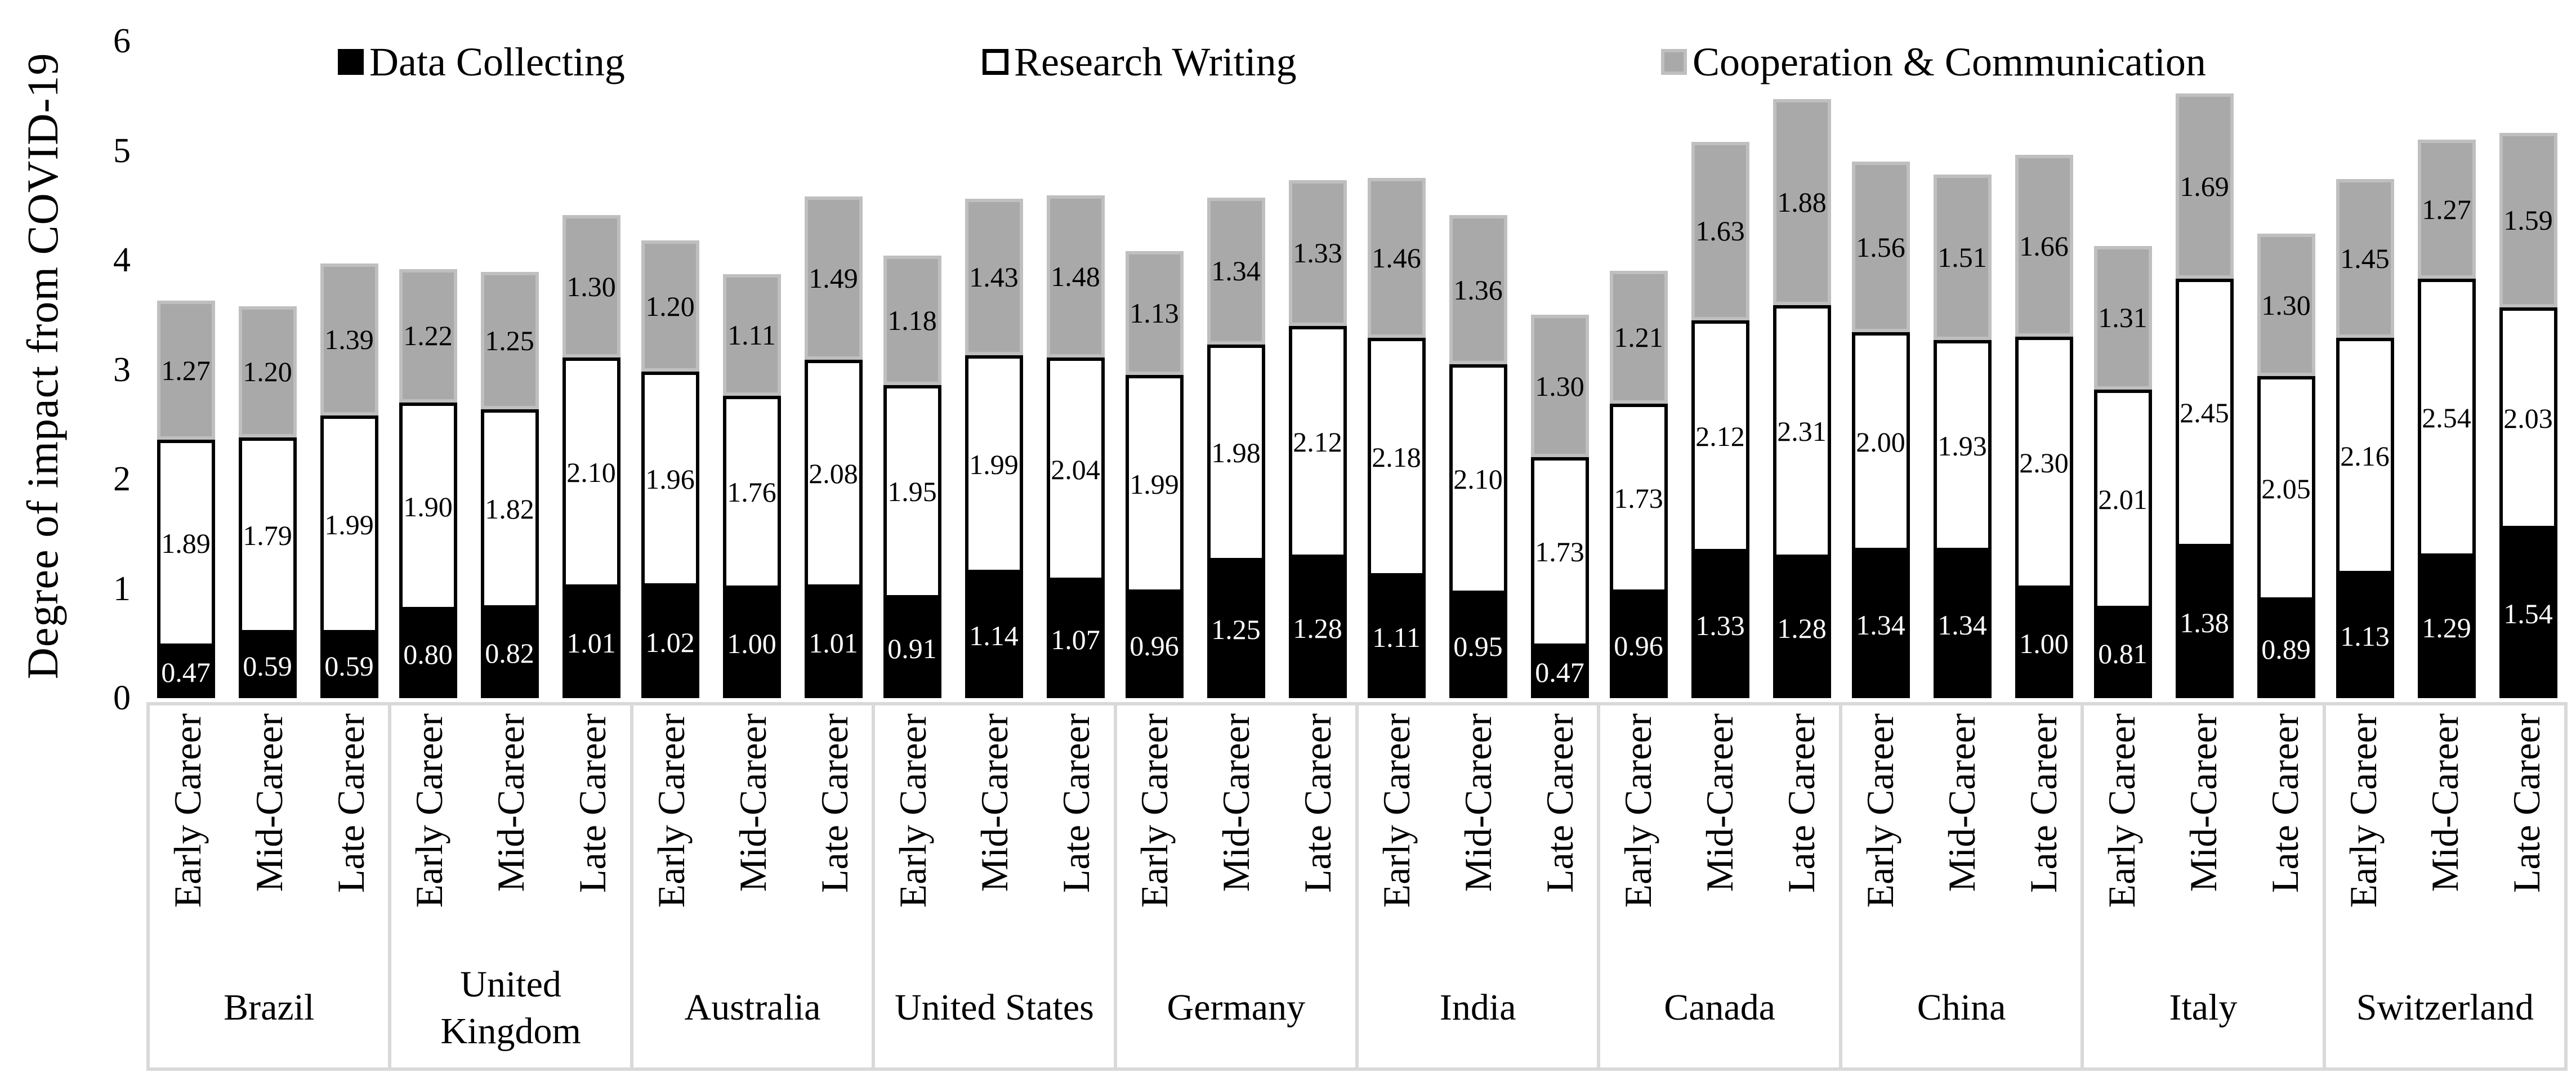  I want to click on bar-segment-cooperation-communication: 1.63, so click(1720, 230).